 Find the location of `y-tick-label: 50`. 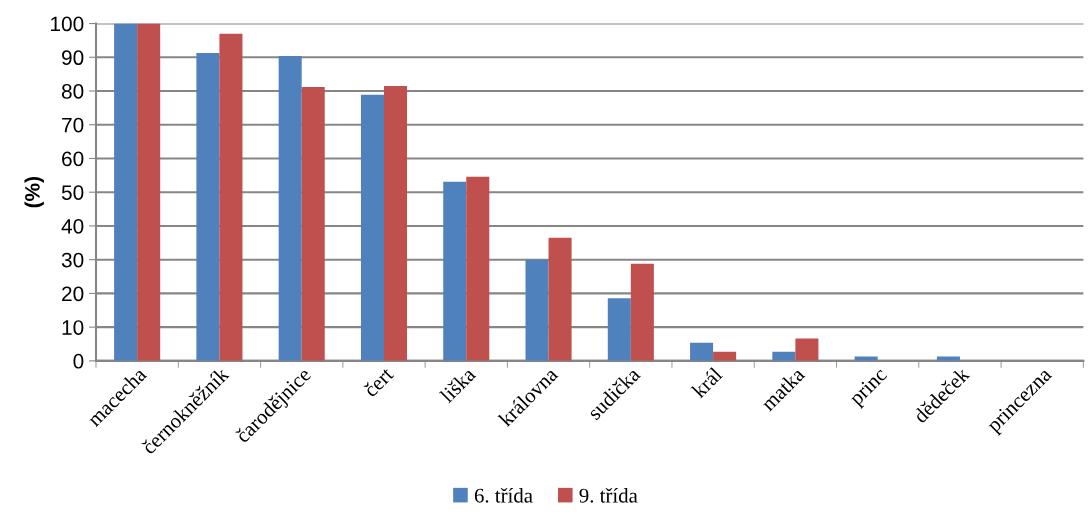

y-tick-label: 50 is located at coordinates (72, 192).